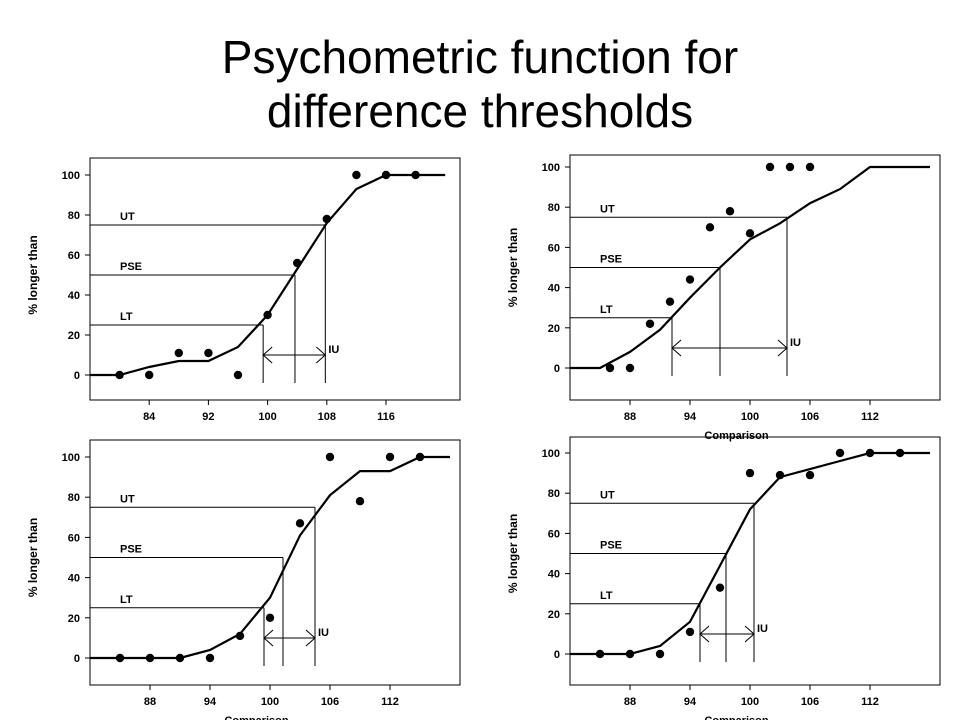 The width and height of the screenshot is (960, 720). I want to click on x-tick-label: 108, so click(327, 417).